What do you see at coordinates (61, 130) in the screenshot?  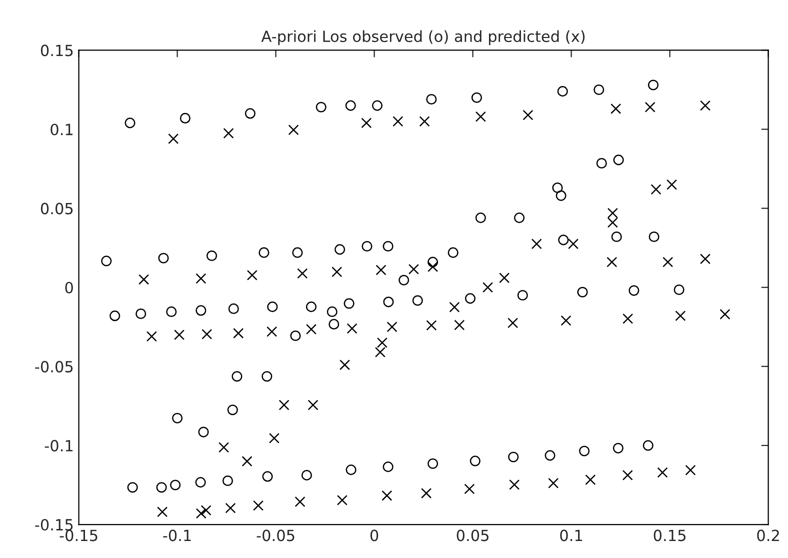 I see `y-tick-label: 0.1` at bounding box center [61, 130].